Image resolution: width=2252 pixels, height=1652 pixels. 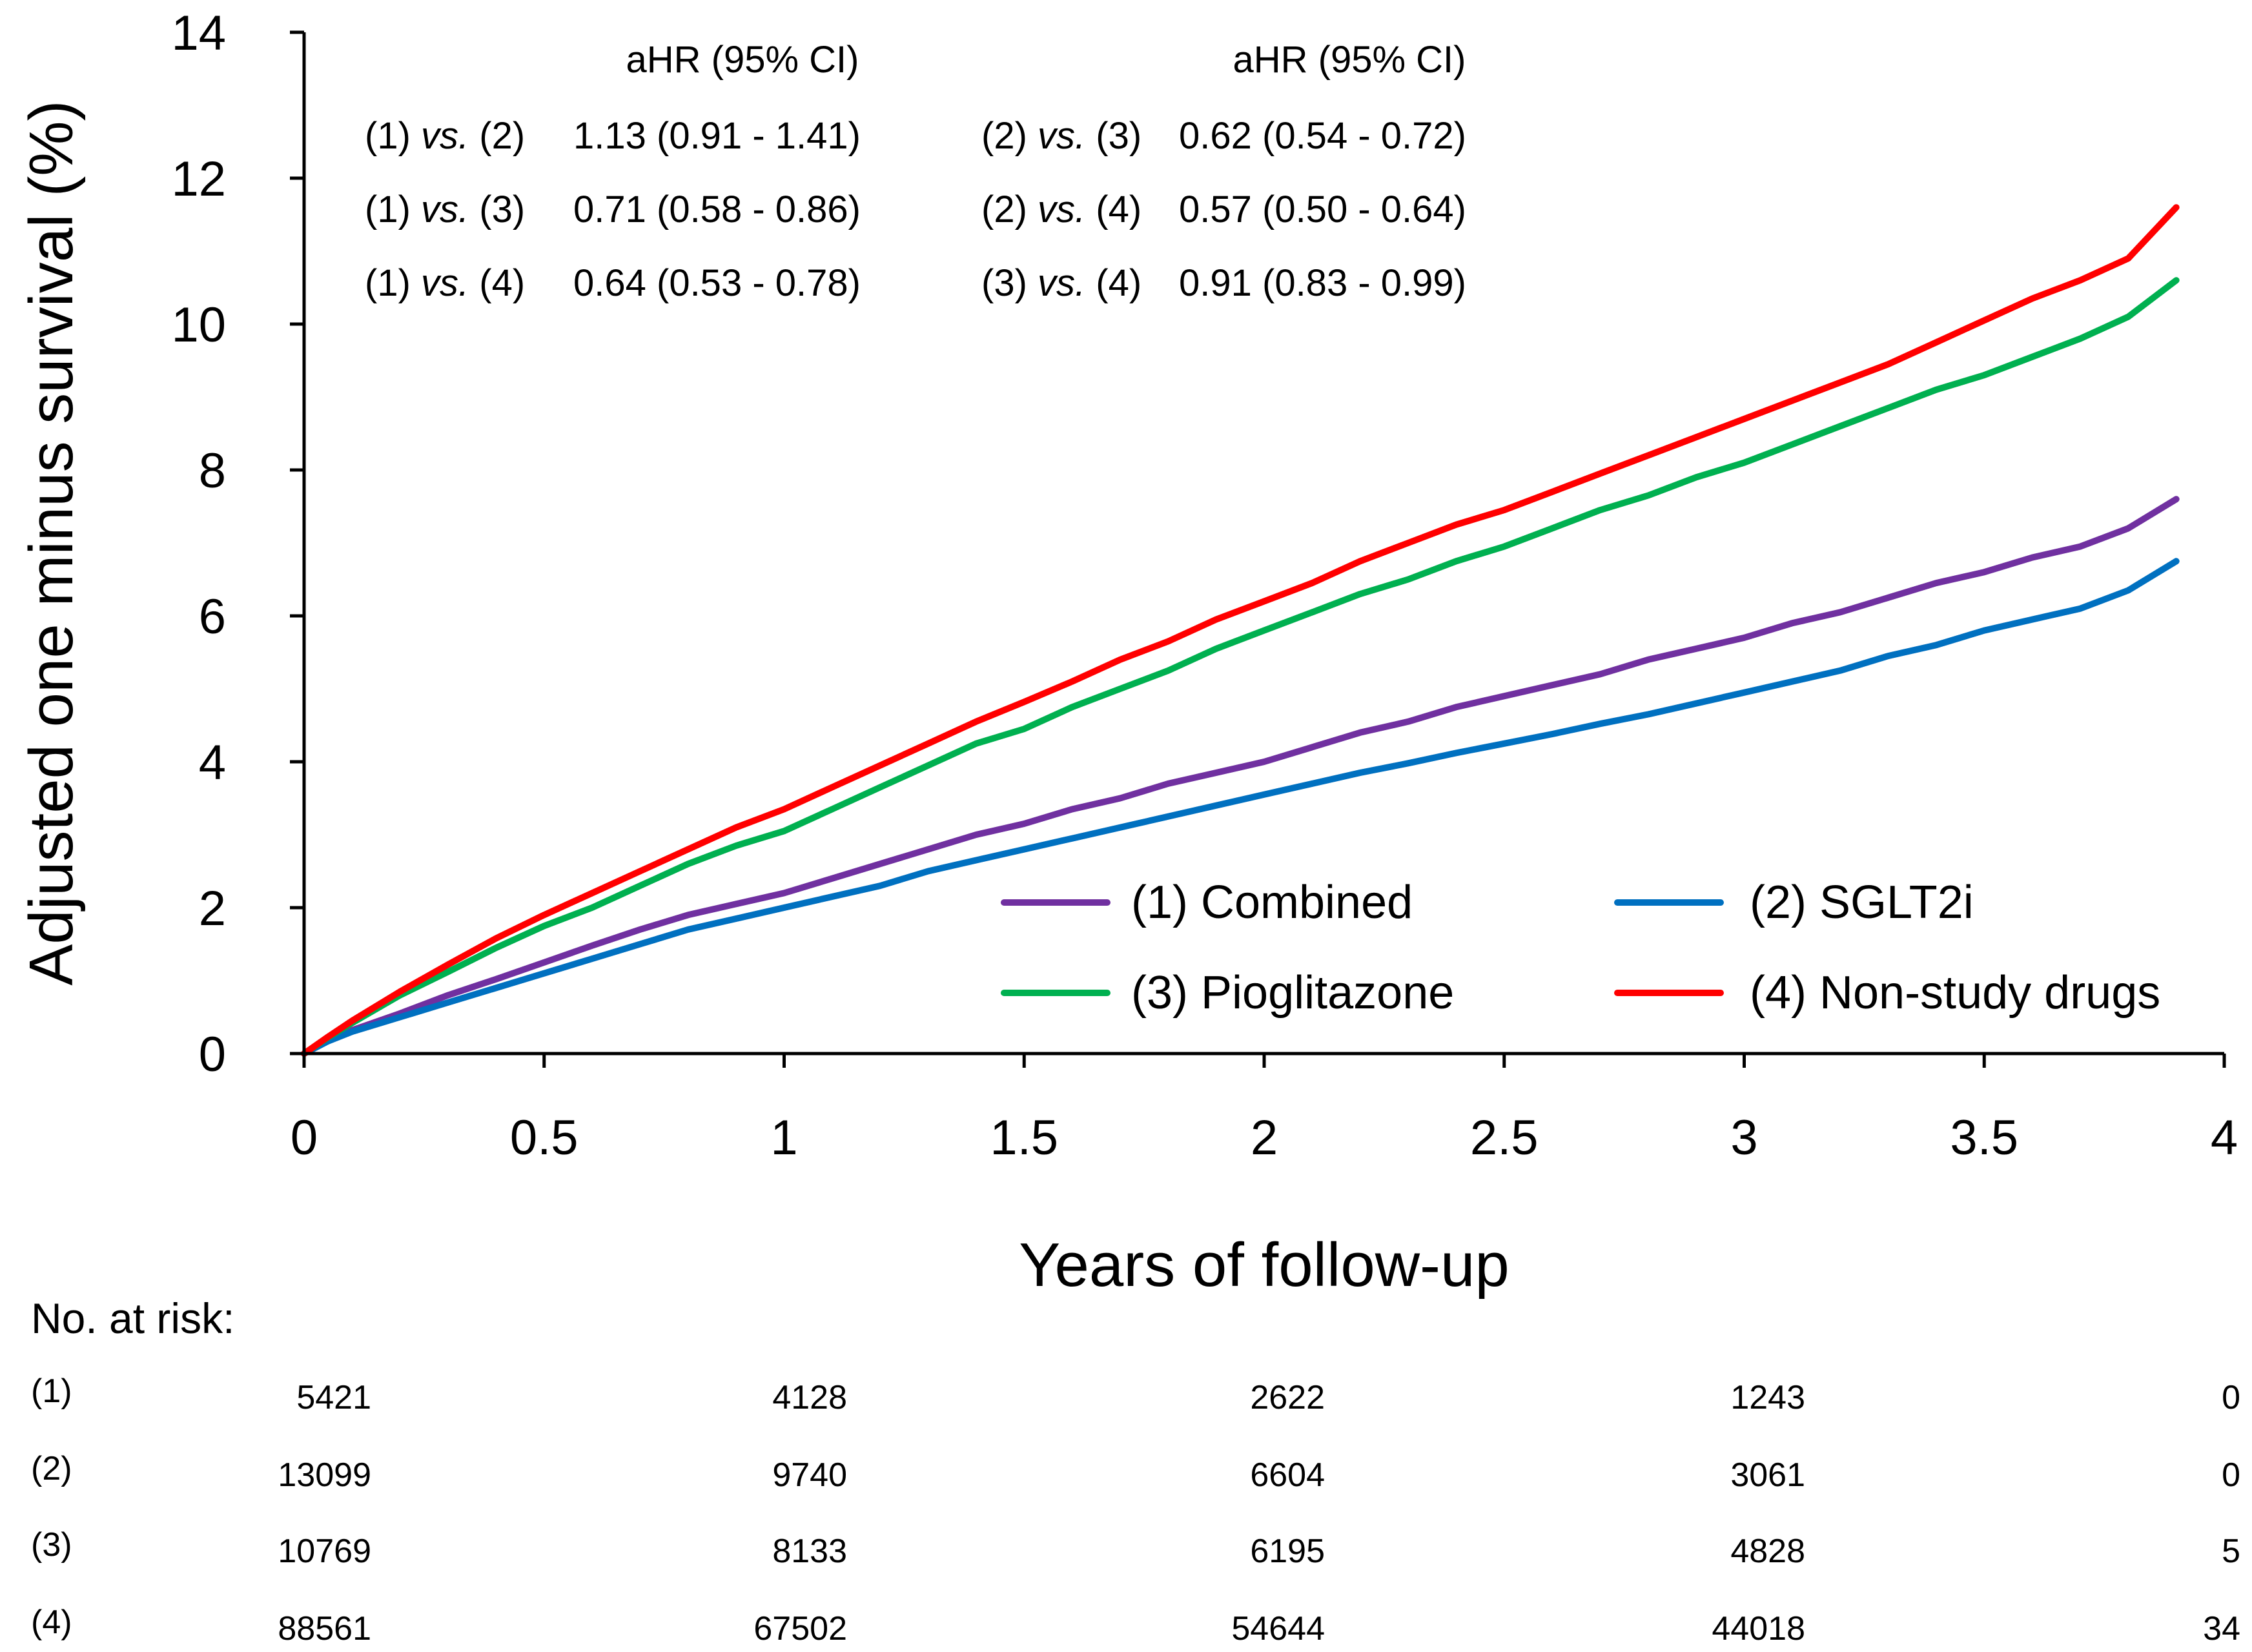 I want to click on risk-count: 9740, so click(x=809, y=1475).